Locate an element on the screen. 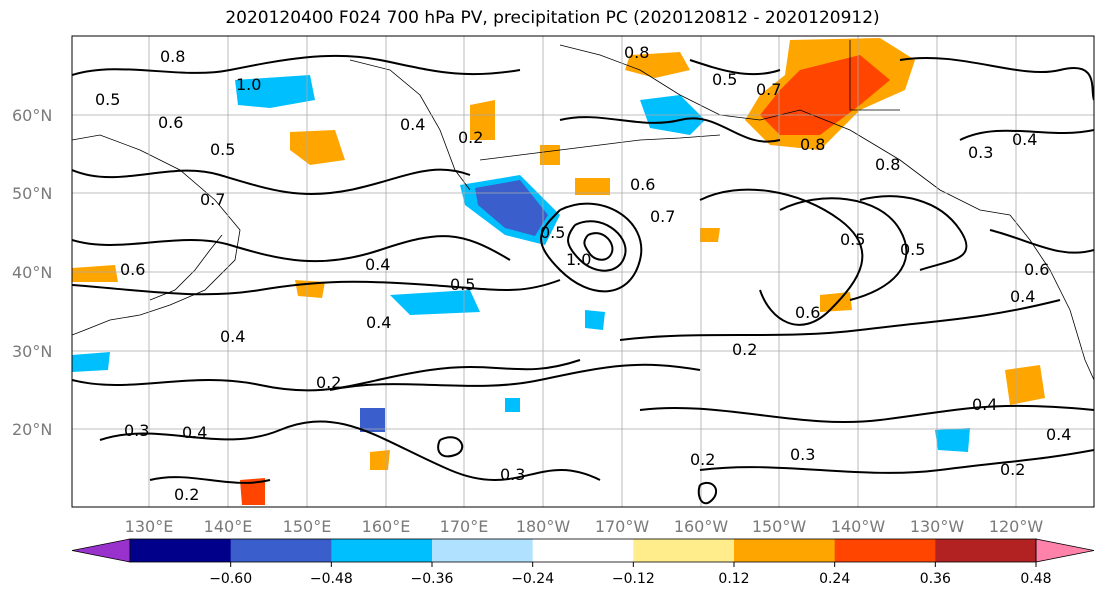 The height and width of the screenshot is (601, 1105). shade-negative-mid is located at coordinates (372, 420).